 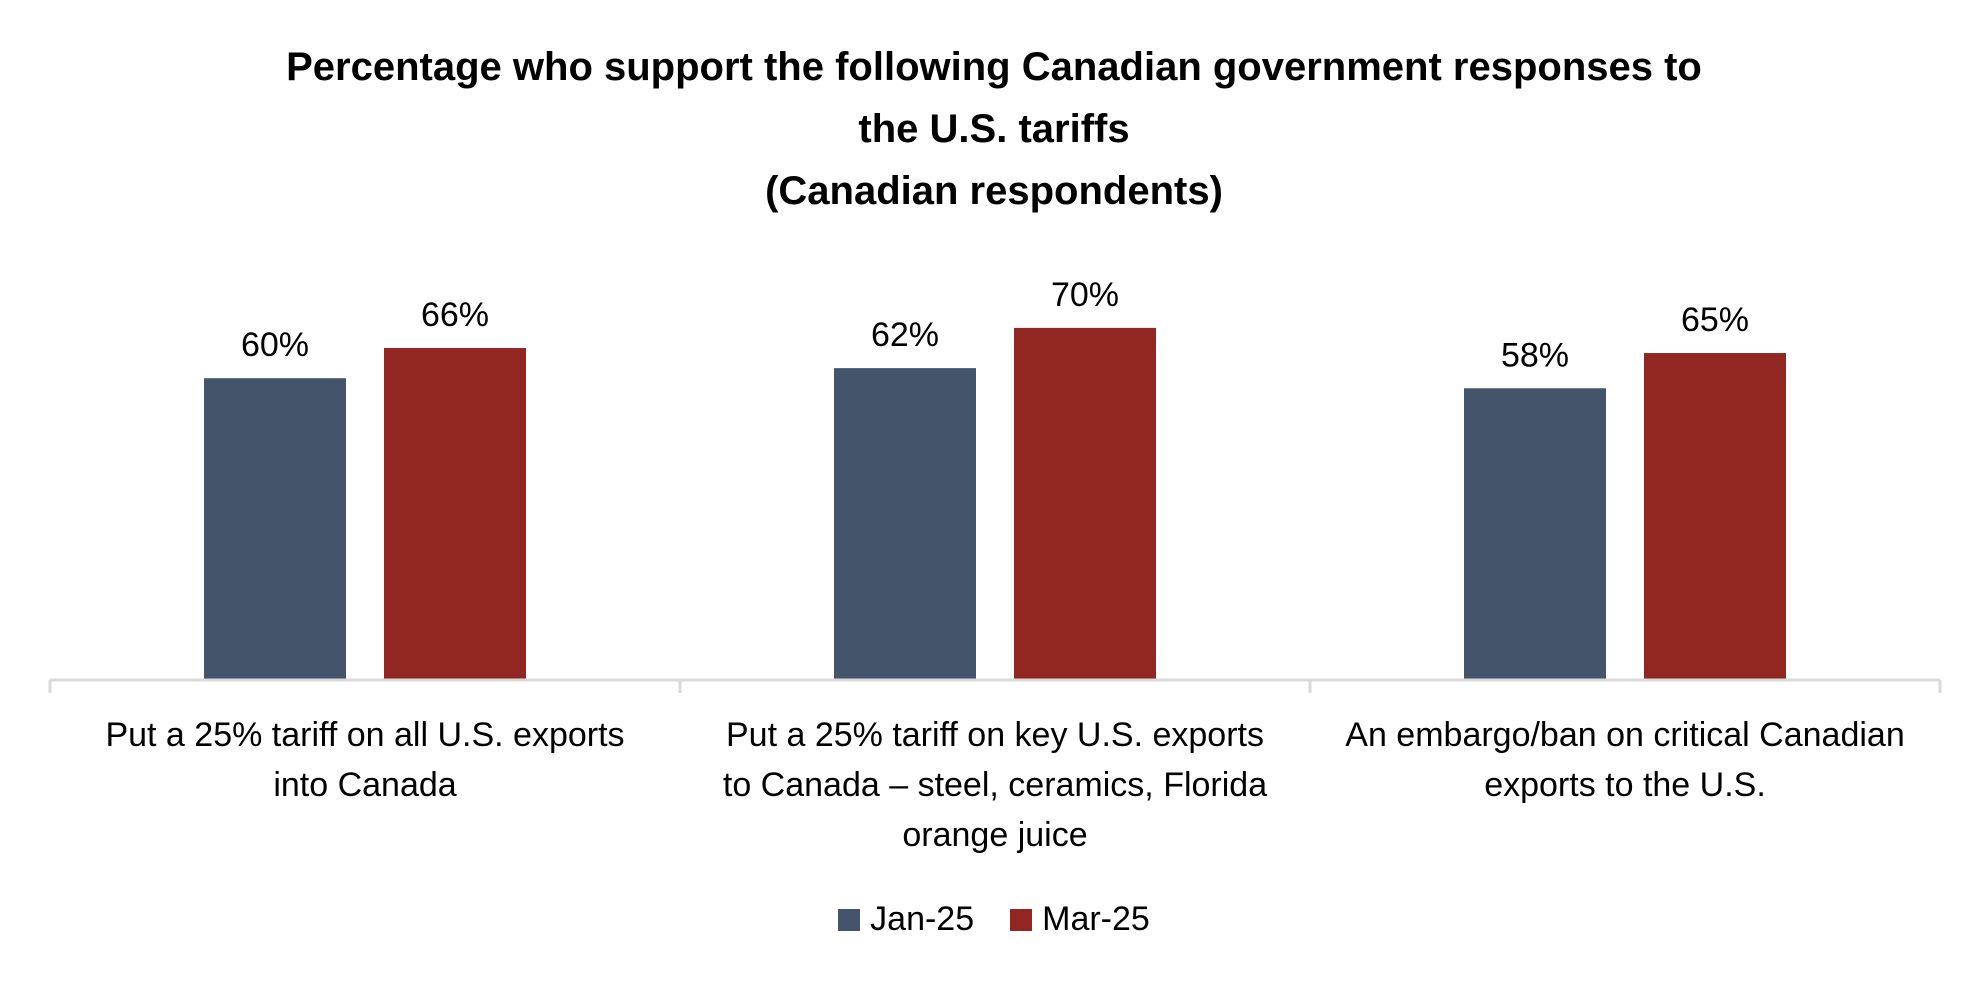 What do you see at coordinates (905, 335) in the screenshot?
I see `data-label-2-jan-25: 62%` at bounding box center [905, 335].